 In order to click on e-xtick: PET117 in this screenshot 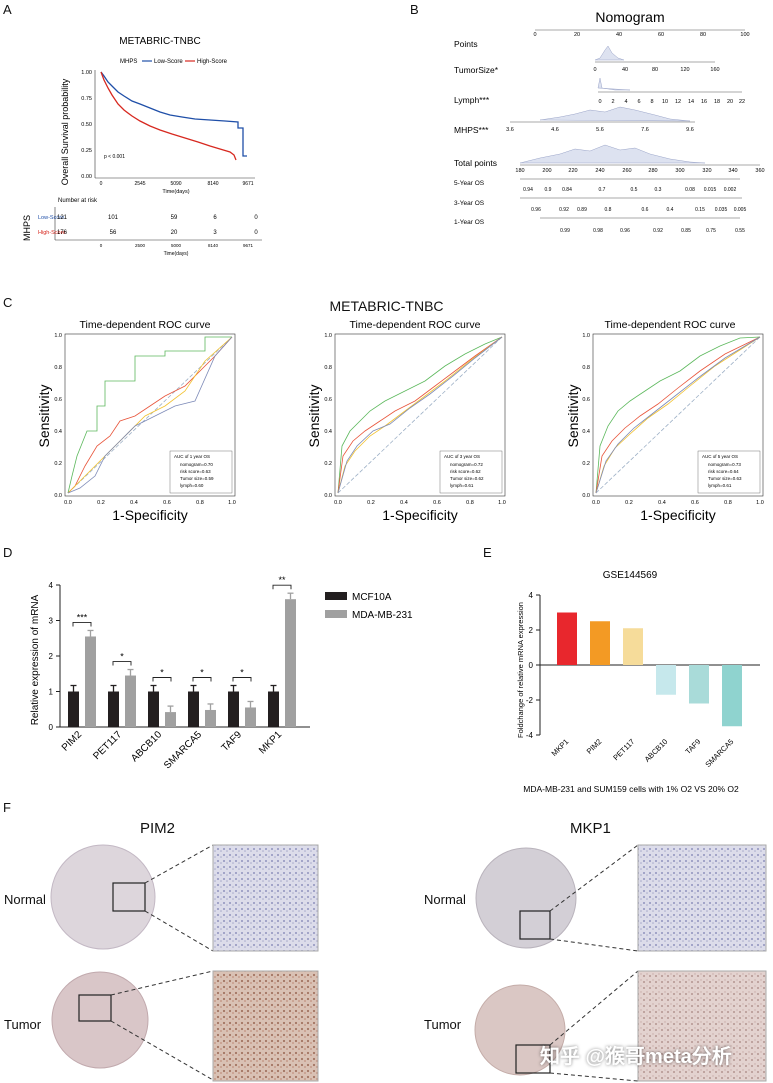, I will do `click(623, 749)`.